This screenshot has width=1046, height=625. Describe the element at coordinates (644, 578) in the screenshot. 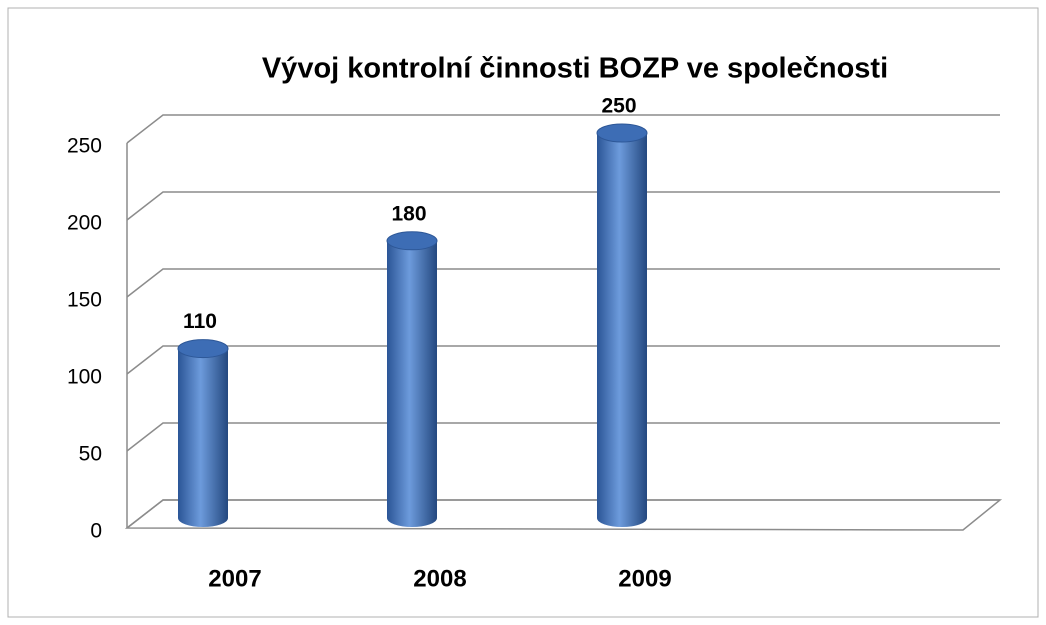

I see `x-tick-label: 2009` at that location.